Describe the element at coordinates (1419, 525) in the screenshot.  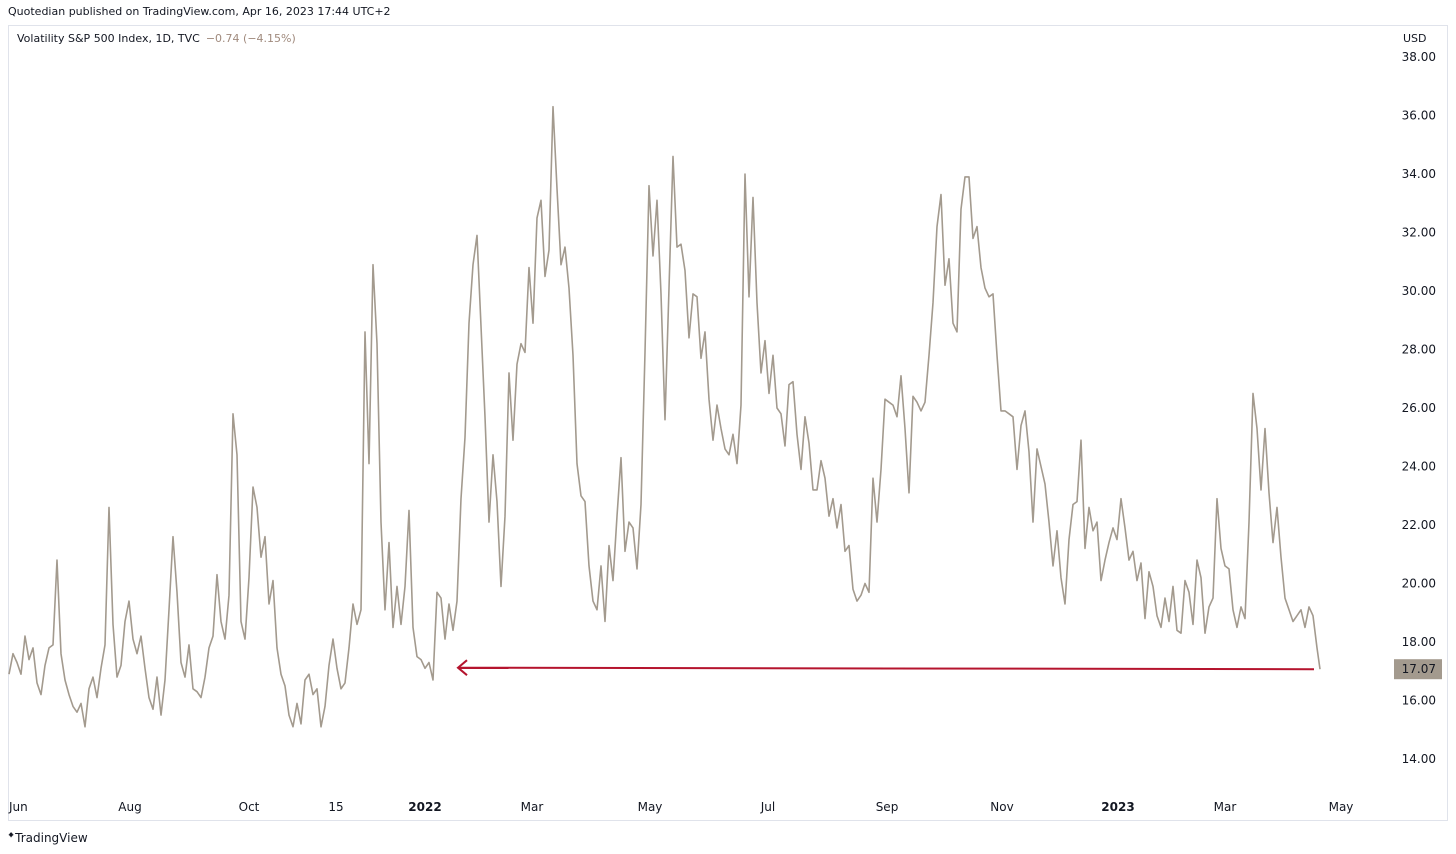
I see `y-tick-label: 22.00` at that location.